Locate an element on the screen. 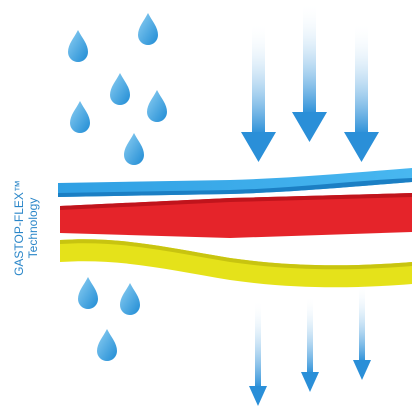 The image size is (412, 412). arrows-top is located at coordinates (310, 82).